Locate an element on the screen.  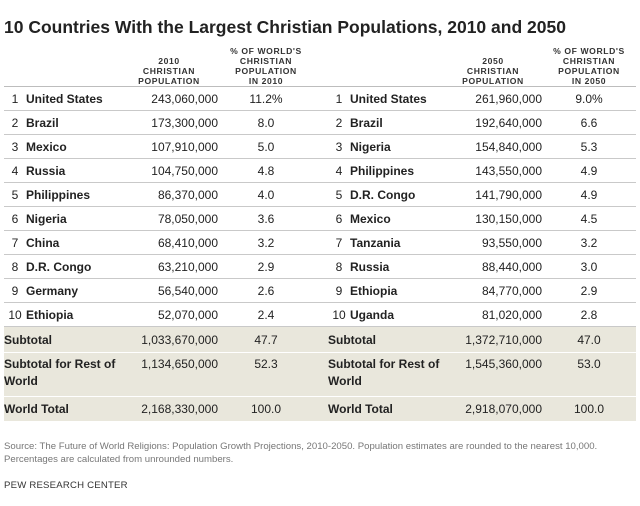
rank-2050: 6 is located at coordinates (339, 218).